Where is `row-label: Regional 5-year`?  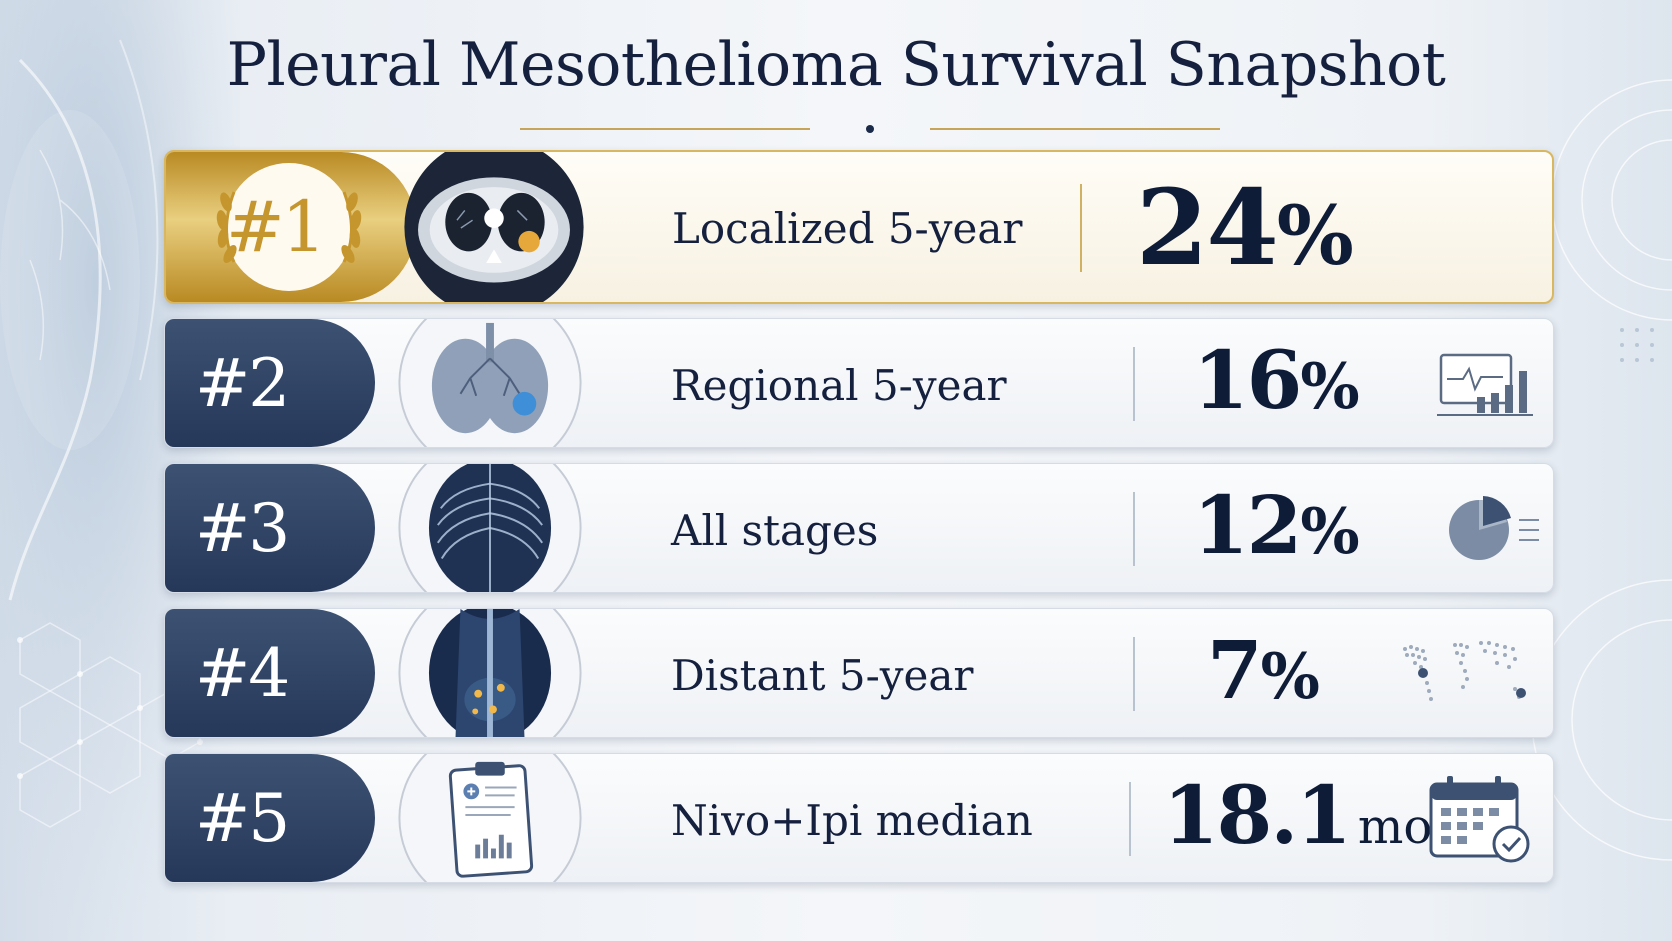 row-label: Regional 5-year is located at coordinates (839, 385).